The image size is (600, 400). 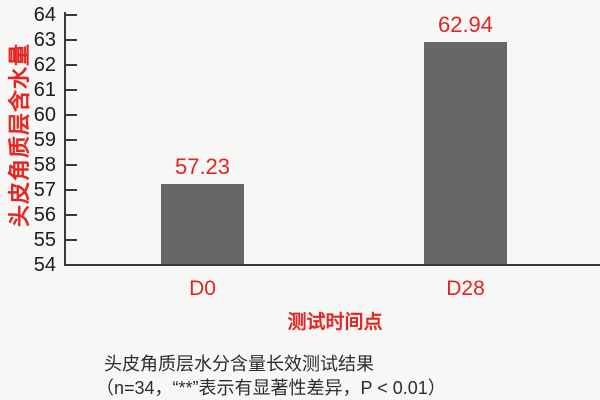 What do you see at coordinates (44, 190) in the screenshot?
I see `y-tick-label: 57` at bounding box center [44, 190].